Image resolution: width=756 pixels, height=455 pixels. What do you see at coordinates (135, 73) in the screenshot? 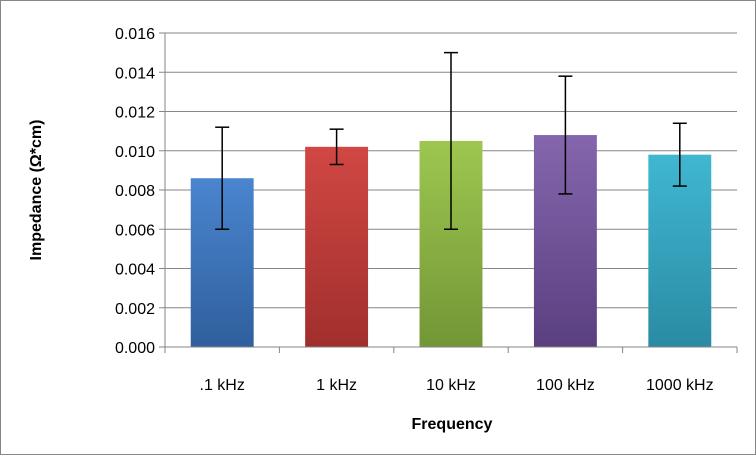
I see `y-tick-label: 0.014` at bounding box center [135, 73].